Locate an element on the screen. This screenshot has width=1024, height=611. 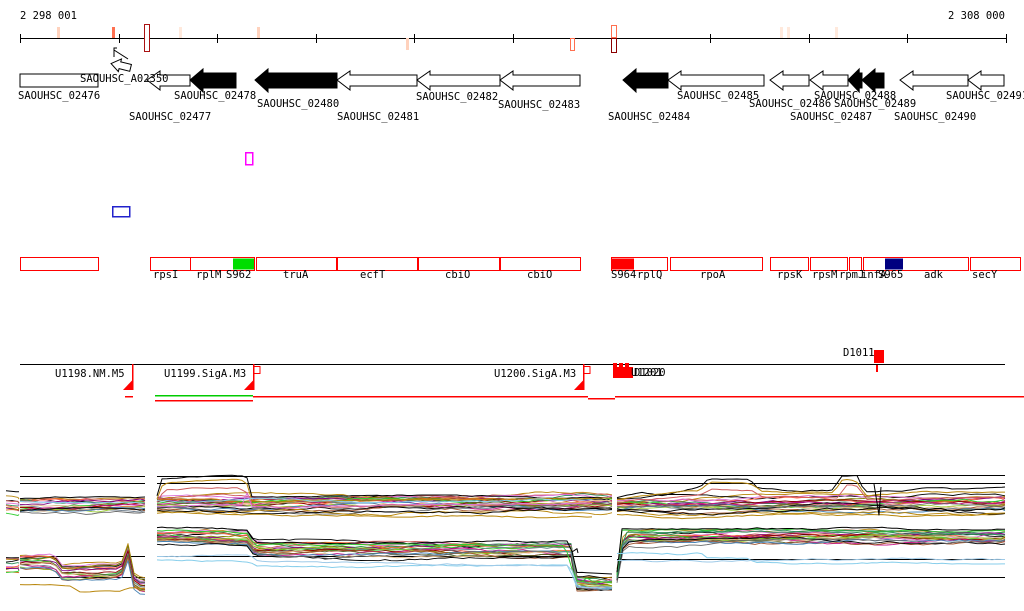
tu-d1011-box is located at coordinates (879, 356).